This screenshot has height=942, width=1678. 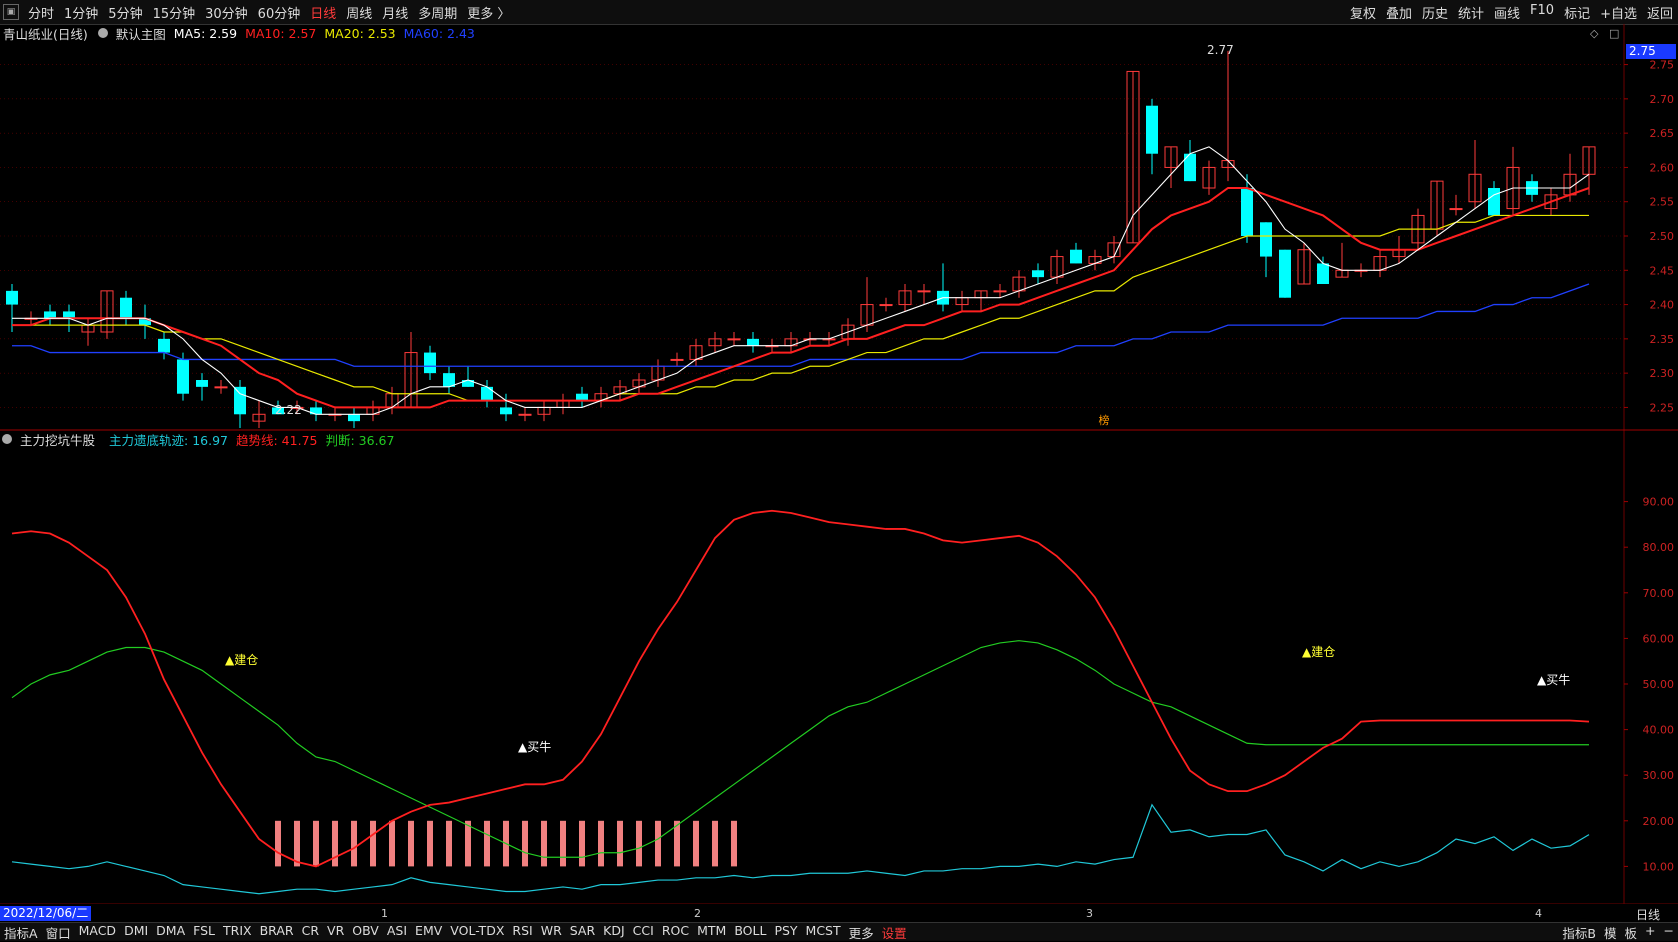 What do you see at coordinates (1650, 930) in the screenshot?
I see `bottom-button: +` at bounding box center [1650, 930].